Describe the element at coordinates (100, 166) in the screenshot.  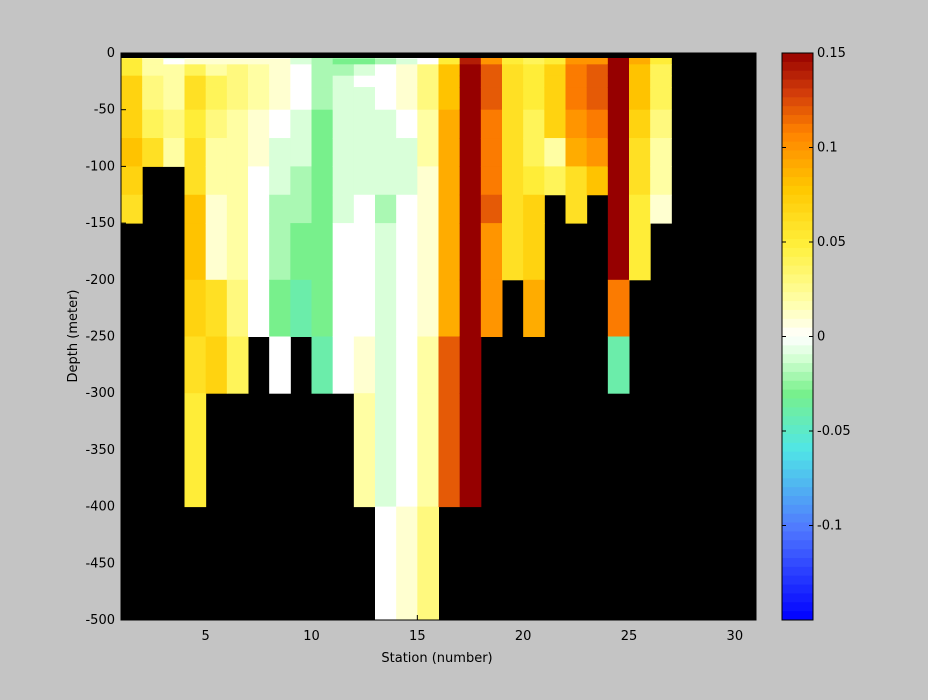
I see `y-tick-label--100: -100` at that location.